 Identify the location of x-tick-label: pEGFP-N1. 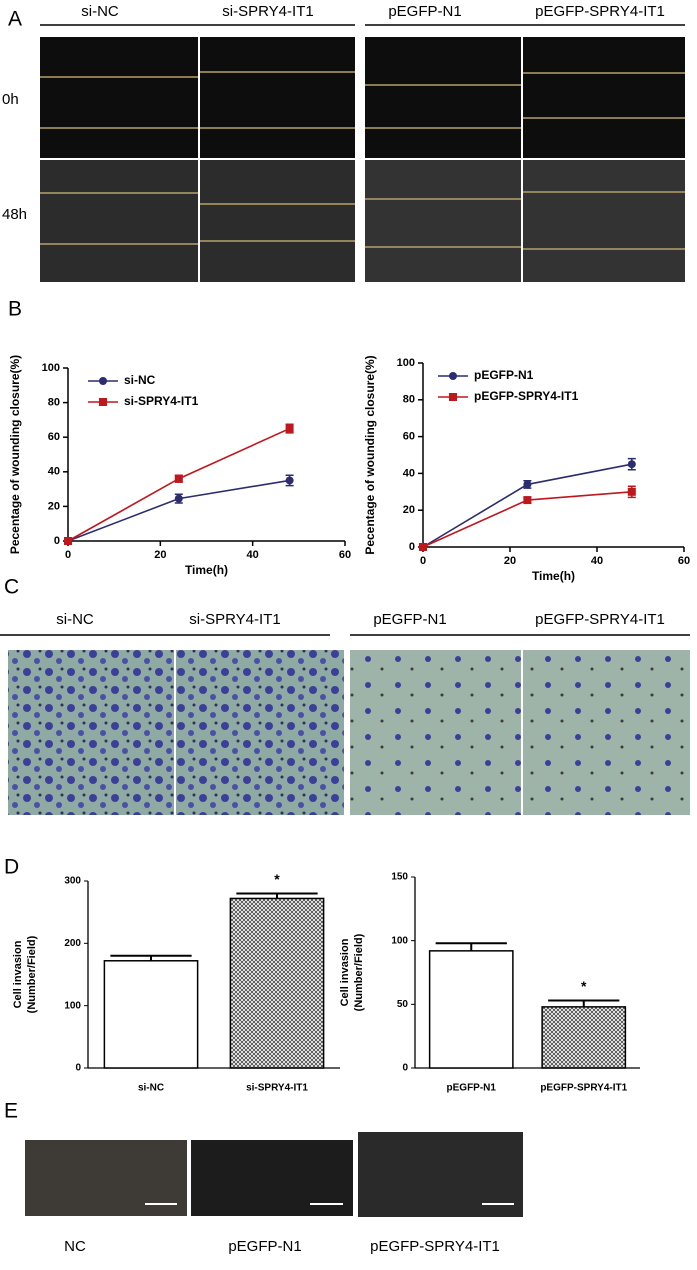
(472, 1088).